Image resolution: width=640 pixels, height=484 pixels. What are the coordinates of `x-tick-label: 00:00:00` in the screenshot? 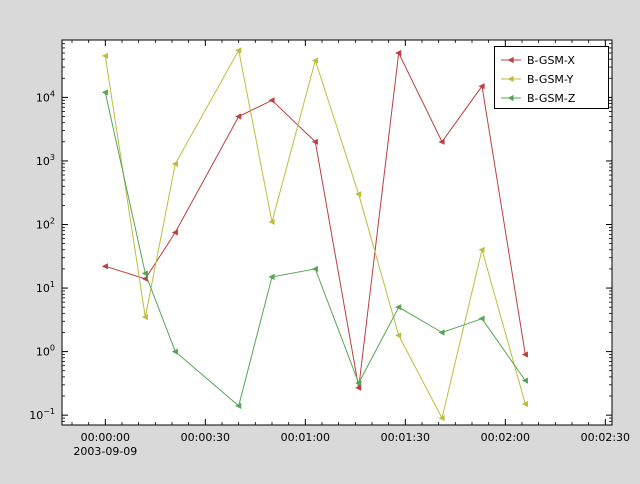 It's located at (105, 437).